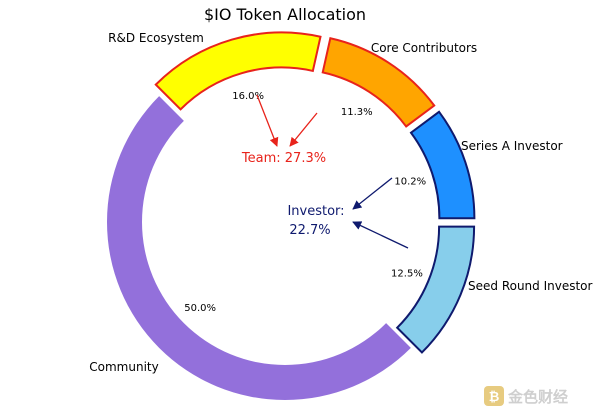  What do you see at coordinates (410, 181) in the screenshot?
I see `pct-label-2: 10.2%` at bounding box center [410, 181].